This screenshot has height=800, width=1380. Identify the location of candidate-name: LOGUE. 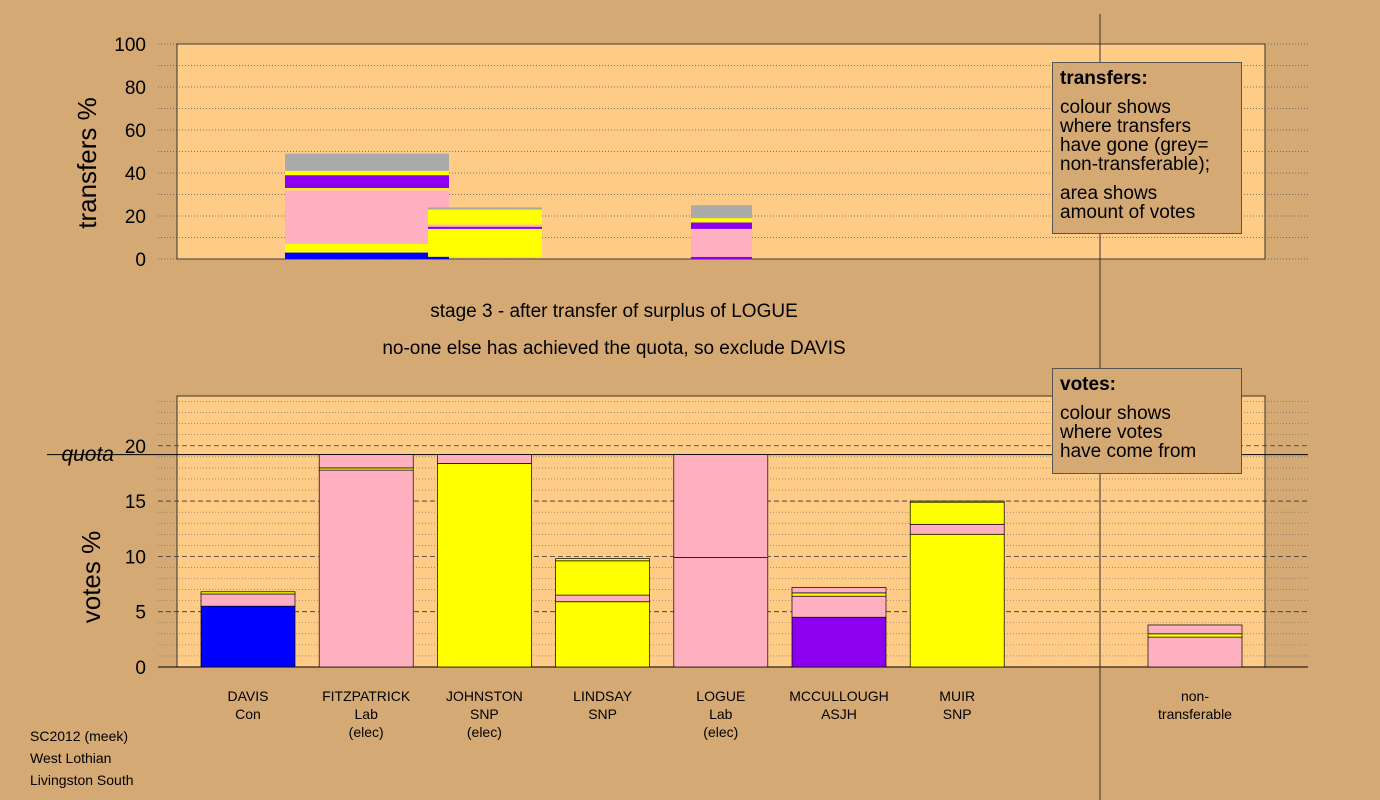
(721, 696).